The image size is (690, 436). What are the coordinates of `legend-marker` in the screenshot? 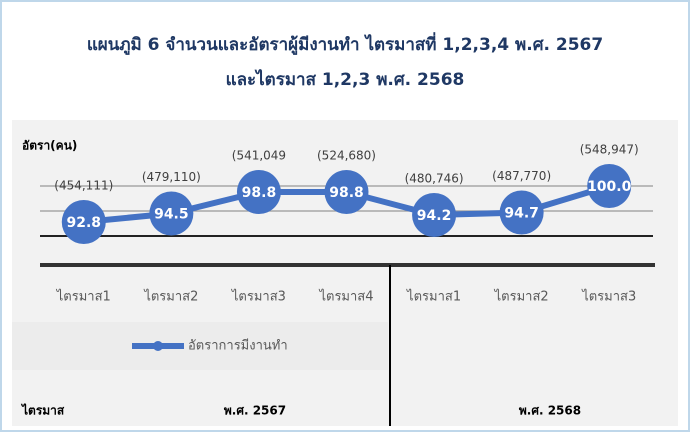 It's located at (158, 346).